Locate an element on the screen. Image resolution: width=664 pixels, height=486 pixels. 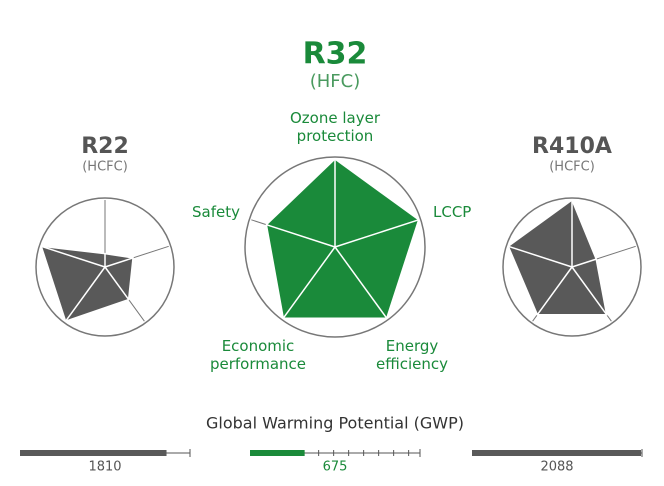
refrigerant-name: R410A is located at coordinates (572, 146).